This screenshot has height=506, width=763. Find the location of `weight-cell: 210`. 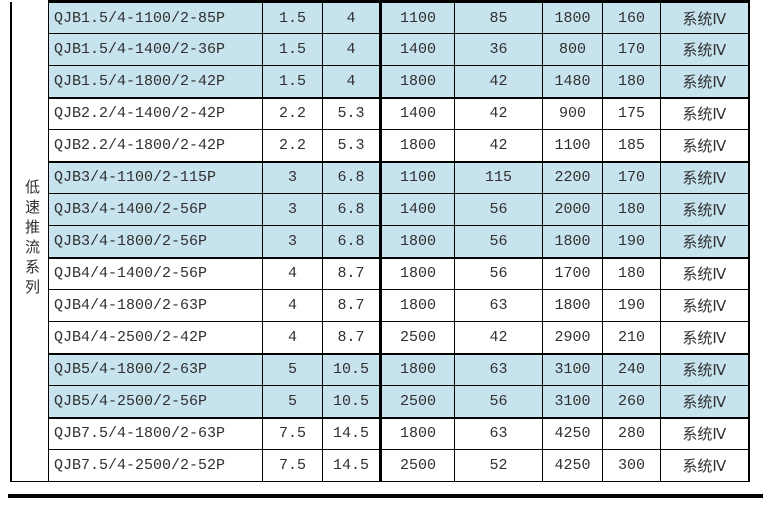

weight-cell: 210 is located at coordinates (631, 338).